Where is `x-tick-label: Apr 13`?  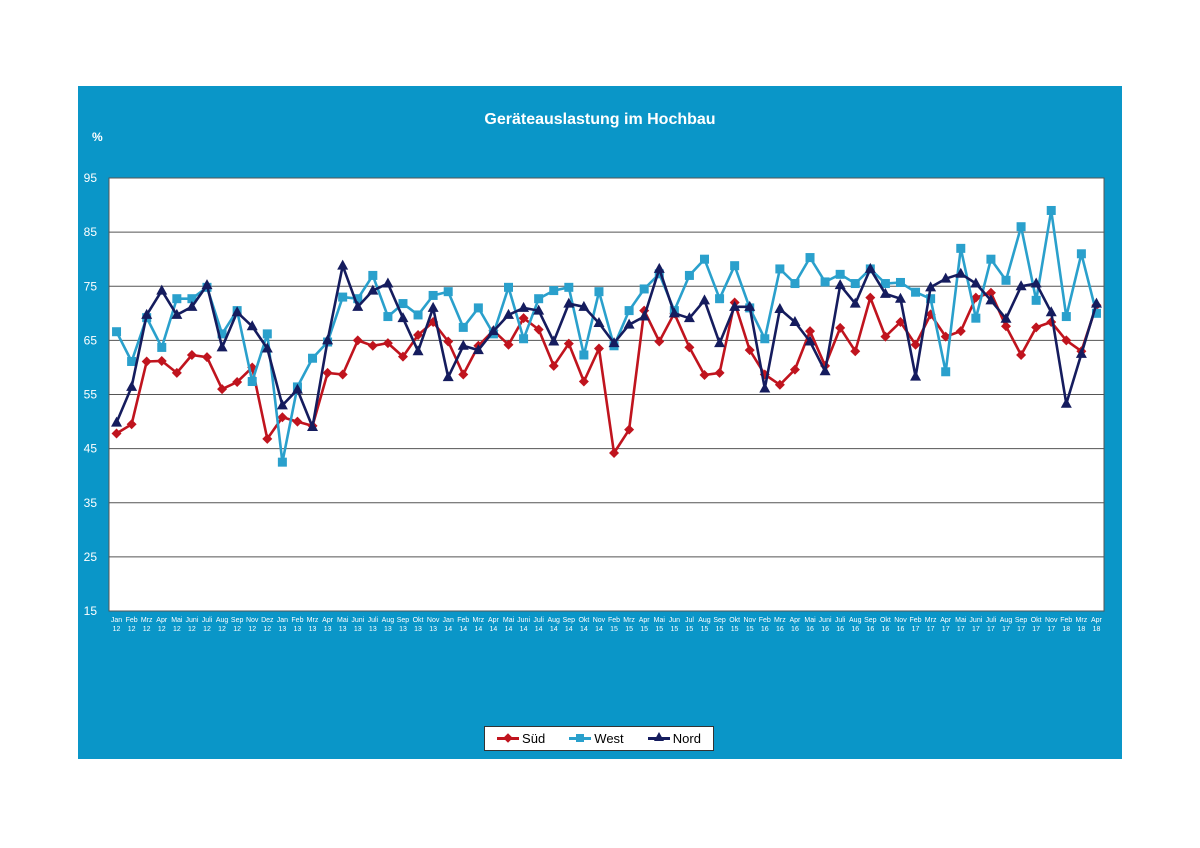 x-tick-label: Apr 13 is located at coordinates (328, 625).